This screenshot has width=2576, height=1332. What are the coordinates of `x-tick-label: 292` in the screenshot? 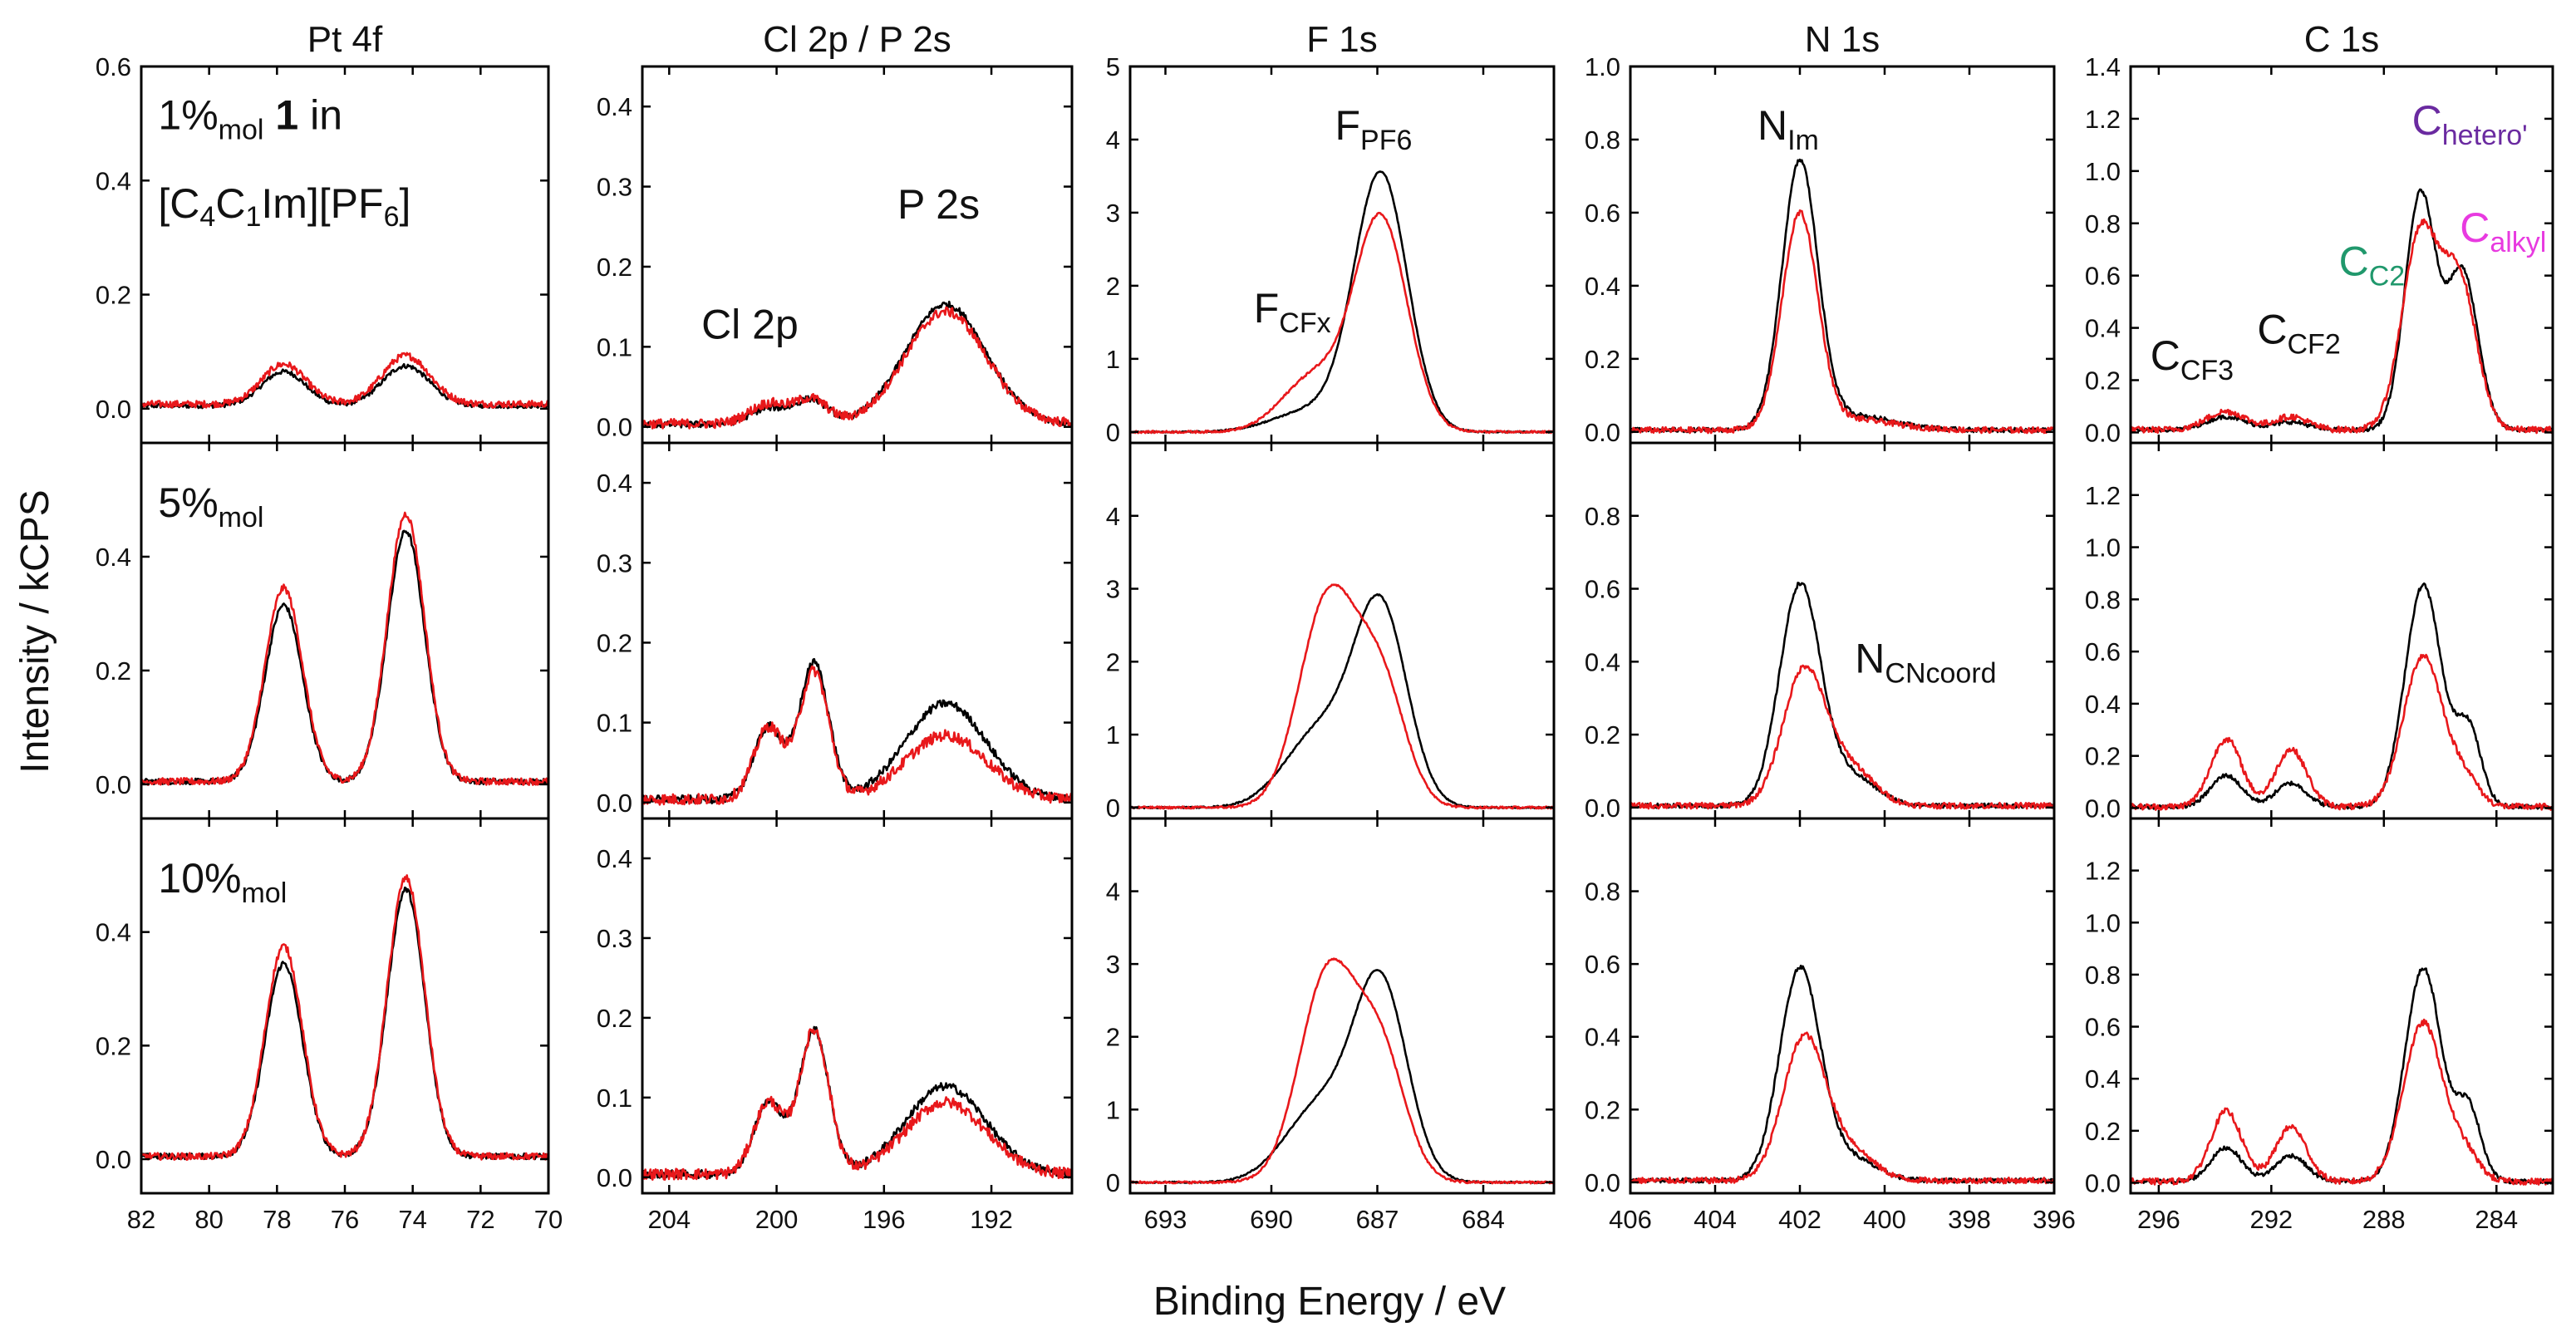 It's located at (2271, 1220).